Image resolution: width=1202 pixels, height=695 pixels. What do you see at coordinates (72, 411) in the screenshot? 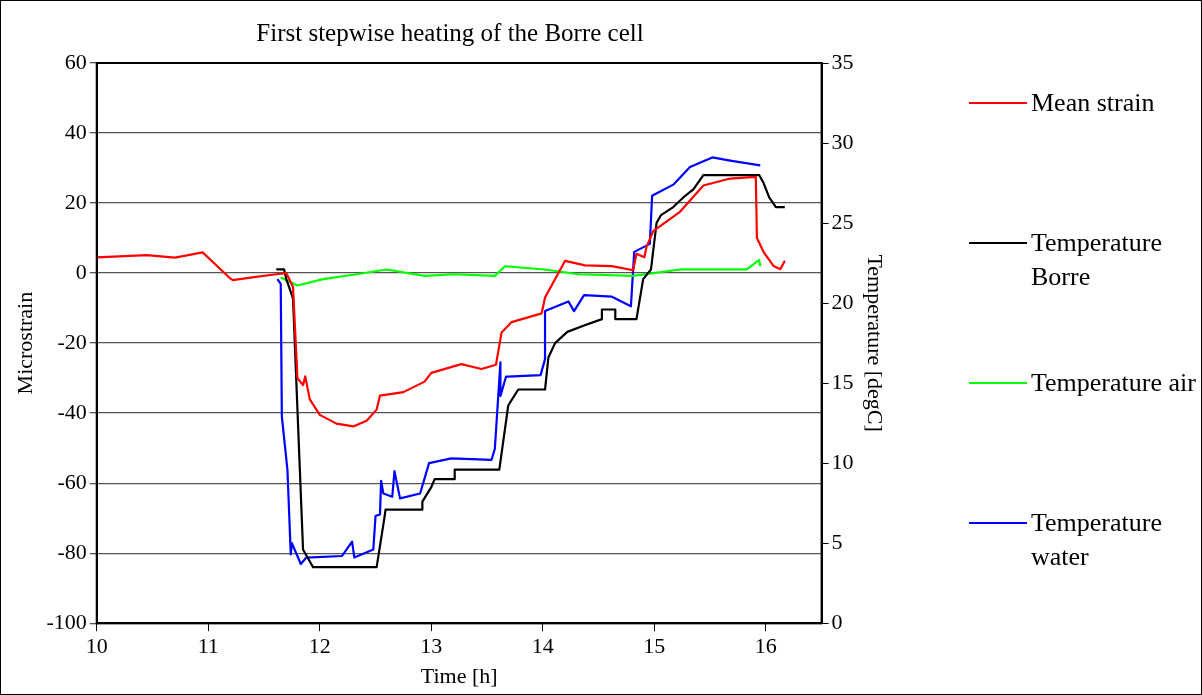
I see `y-tick-label: -40` at bounding box center [72, 411].